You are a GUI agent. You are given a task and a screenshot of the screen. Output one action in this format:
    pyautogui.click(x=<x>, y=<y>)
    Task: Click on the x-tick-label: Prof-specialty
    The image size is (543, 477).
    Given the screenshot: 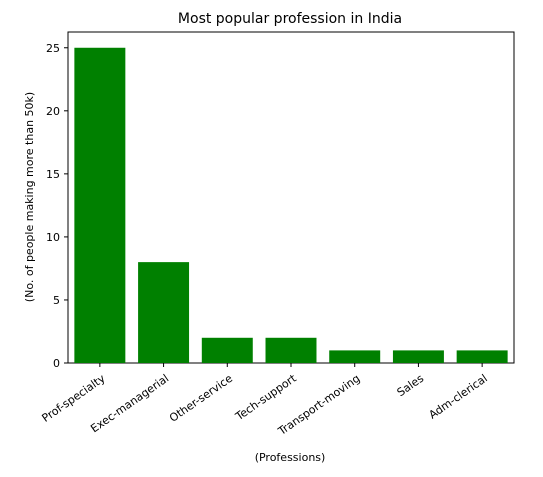 What is the action you would take?
    pyautogui.click(x=74, y=398)
    